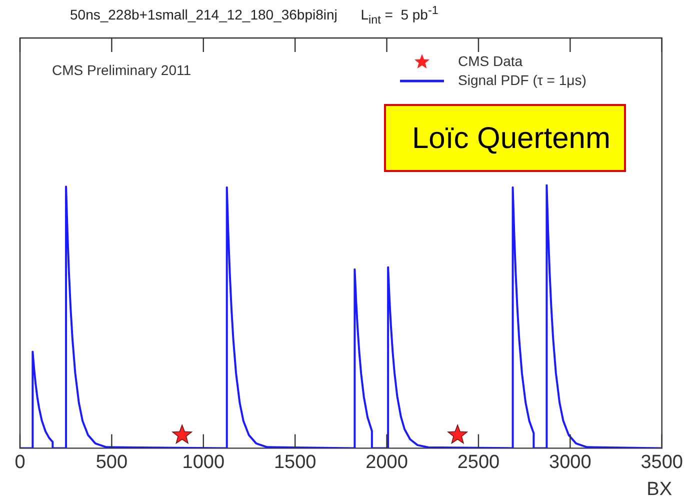 This screenshot has height=501, width=686. I want to click on text: Loïc Quertenm, so click(505, 138).